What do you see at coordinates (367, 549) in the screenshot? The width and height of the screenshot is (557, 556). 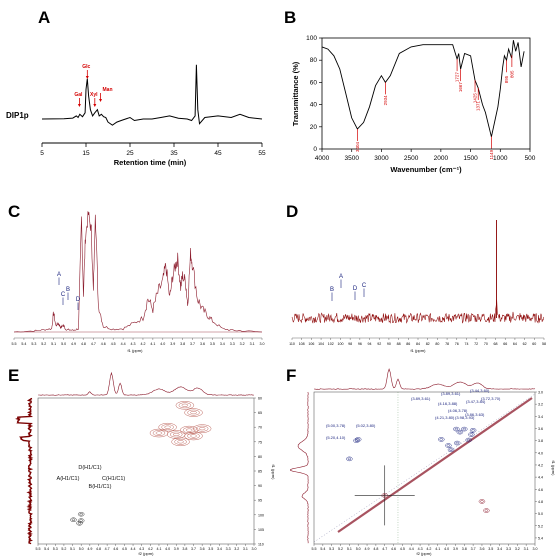 I see `x-tick-label: 4.9` at bounding box center [367, 549].